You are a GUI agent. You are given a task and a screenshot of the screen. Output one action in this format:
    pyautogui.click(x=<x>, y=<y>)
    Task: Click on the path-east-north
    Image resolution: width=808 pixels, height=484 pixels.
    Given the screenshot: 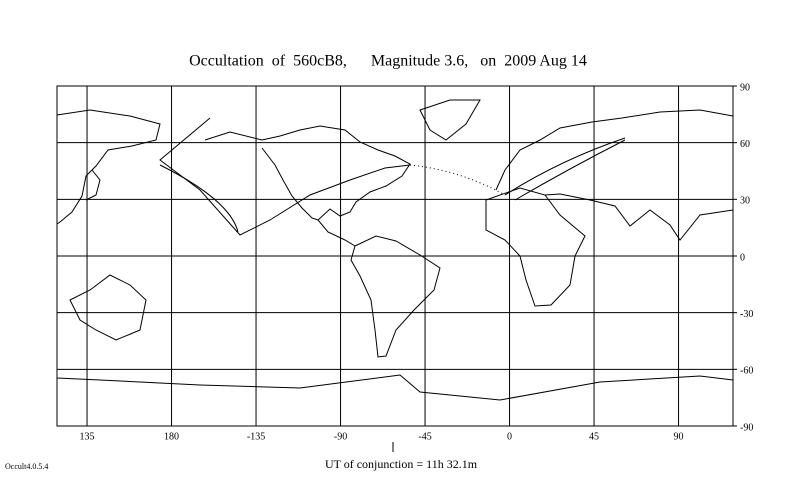 What is the action you would take?
    pyautogui.click(x=565, y=166)
    